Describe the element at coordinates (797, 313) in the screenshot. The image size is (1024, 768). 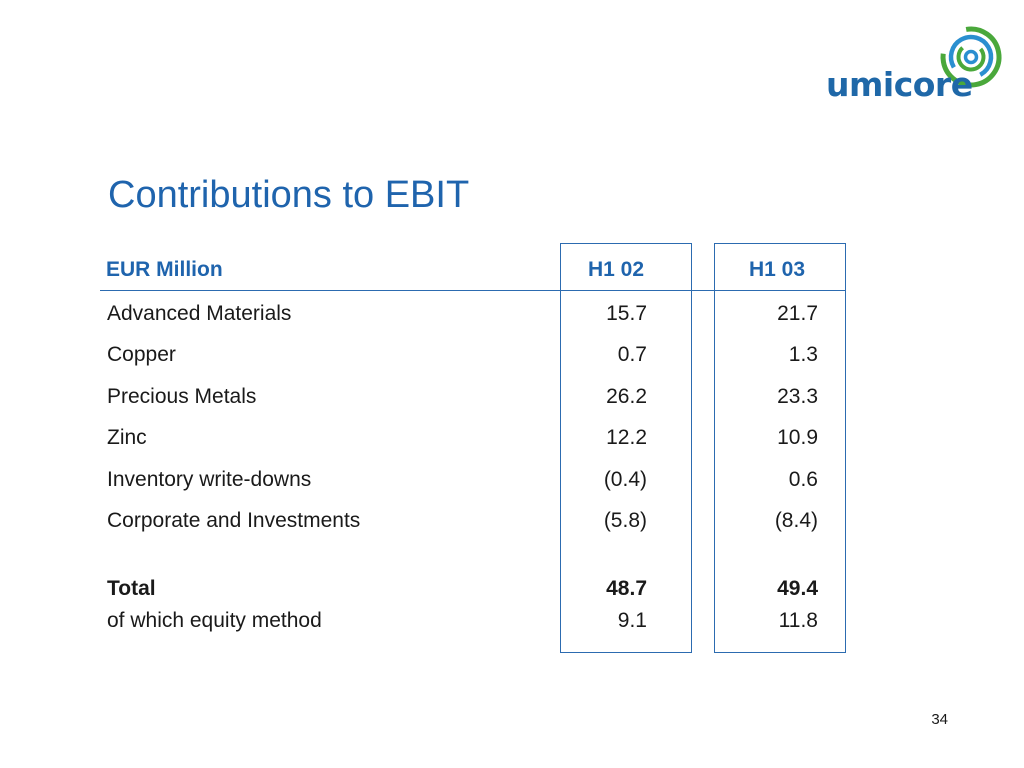
I see `row-value-h1-03: 21.7` at that location.